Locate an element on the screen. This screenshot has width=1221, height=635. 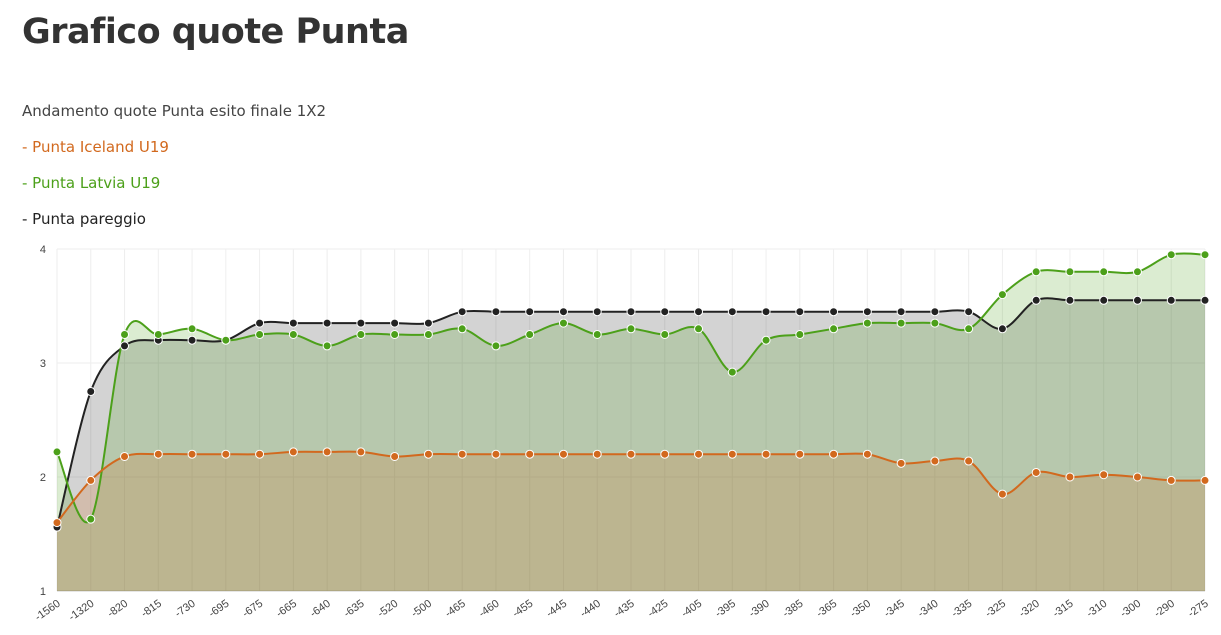
x-tick-label: -665 is located at coordinates (286, 609).